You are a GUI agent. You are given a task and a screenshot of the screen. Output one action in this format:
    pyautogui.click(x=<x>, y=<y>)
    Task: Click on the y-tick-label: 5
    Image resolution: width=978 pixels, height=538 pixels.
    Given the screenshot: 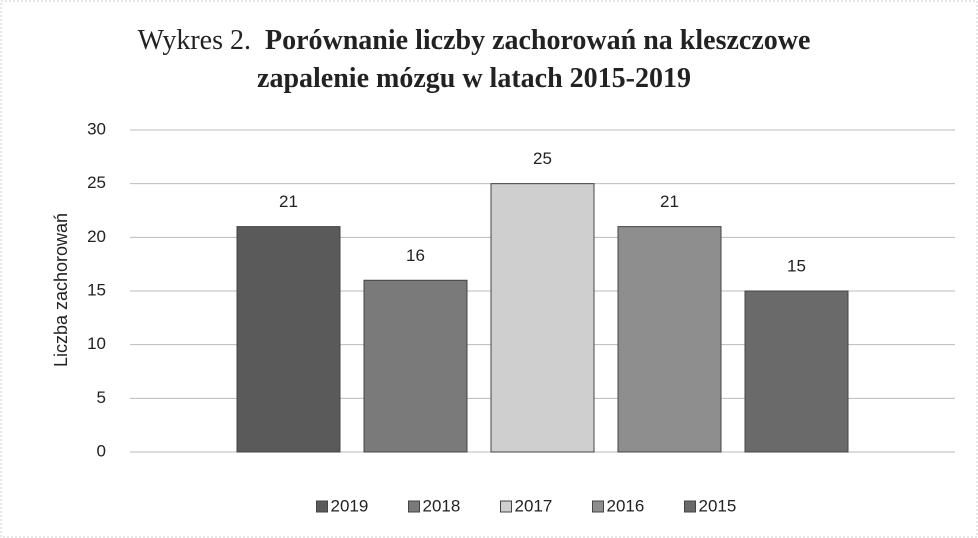 What is the action you would take?
    pyautogui.click(x=101, y=397)
    